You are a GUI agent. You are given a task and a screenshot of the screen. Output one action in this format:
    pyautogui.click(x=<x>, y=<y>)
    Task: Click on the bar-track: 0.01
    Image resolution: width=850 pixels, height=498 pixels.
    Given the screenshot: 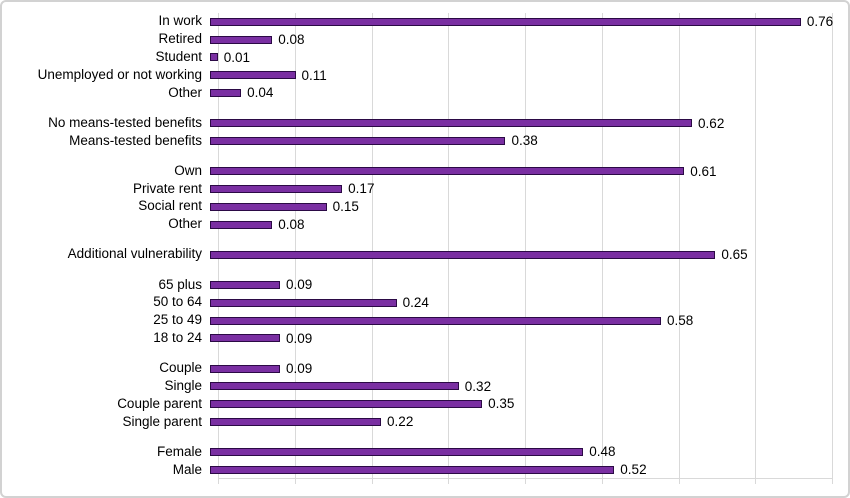 What is the action you would take?
    pyautogui.click(x=521, y=58)
    